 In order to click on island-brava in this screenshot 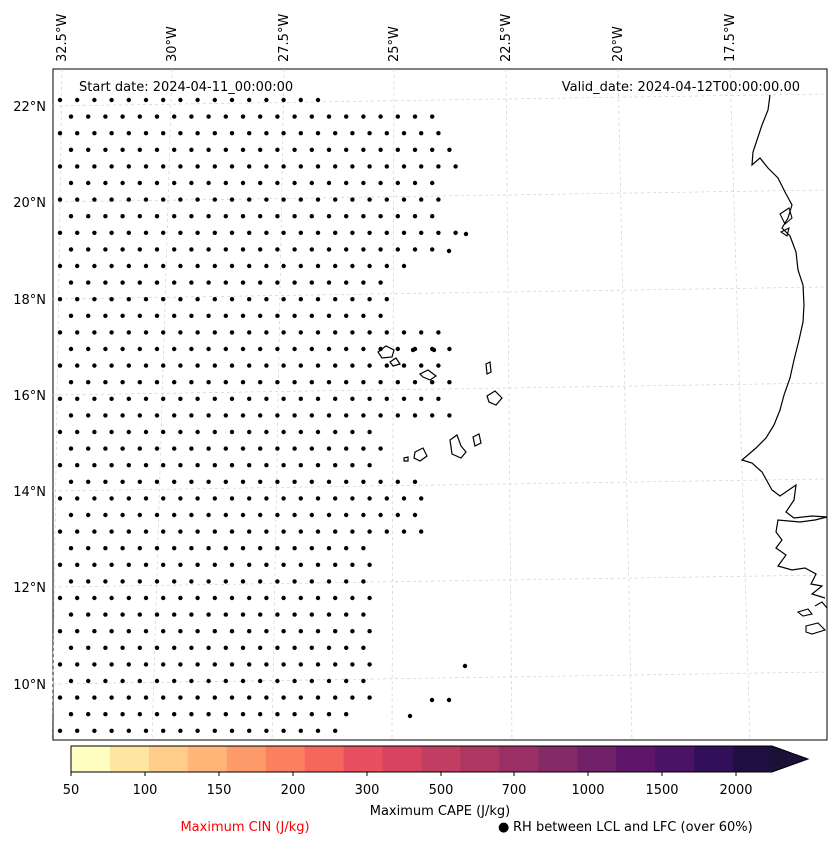, I will do `click(406, 459)`.